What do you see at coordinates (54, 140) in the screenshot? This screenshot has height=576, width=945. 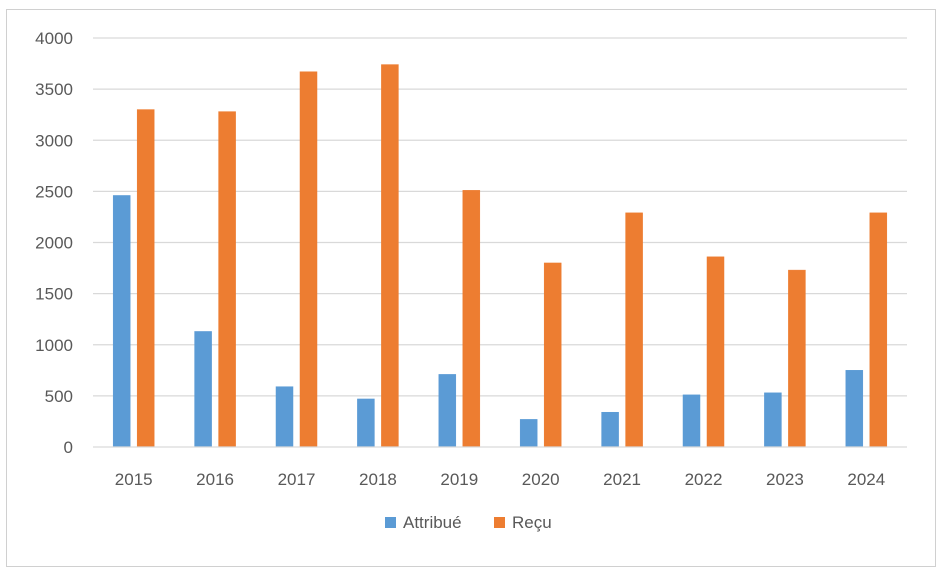 I see `y-tick-label: 3000` at bounding box center [54, 140].